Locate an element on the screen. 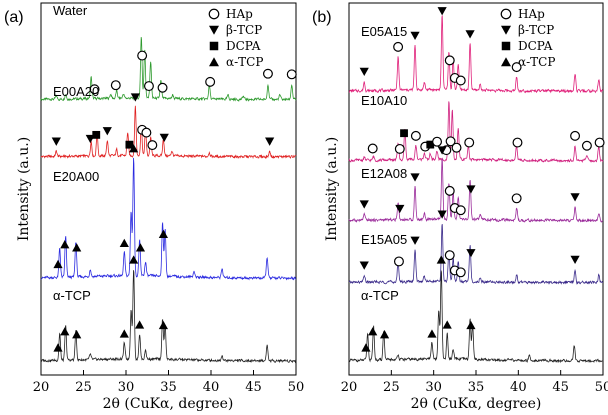 This screenshot has width=608, height=415. series-label: E05A15 is located at coordinates (384, 31).